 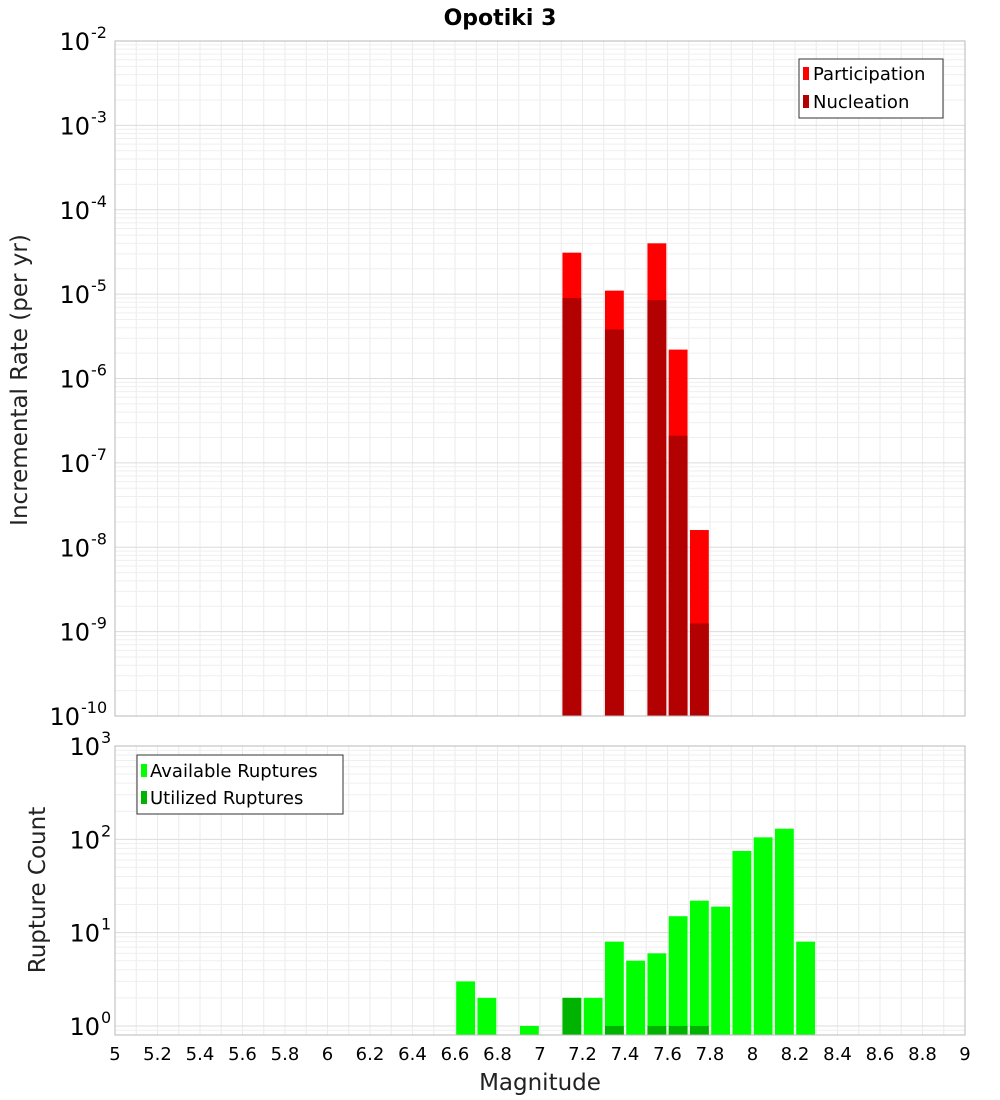 I want to click on count-legend: Available Ruptures Utilized Ruptures, so click(x=240, y=784).